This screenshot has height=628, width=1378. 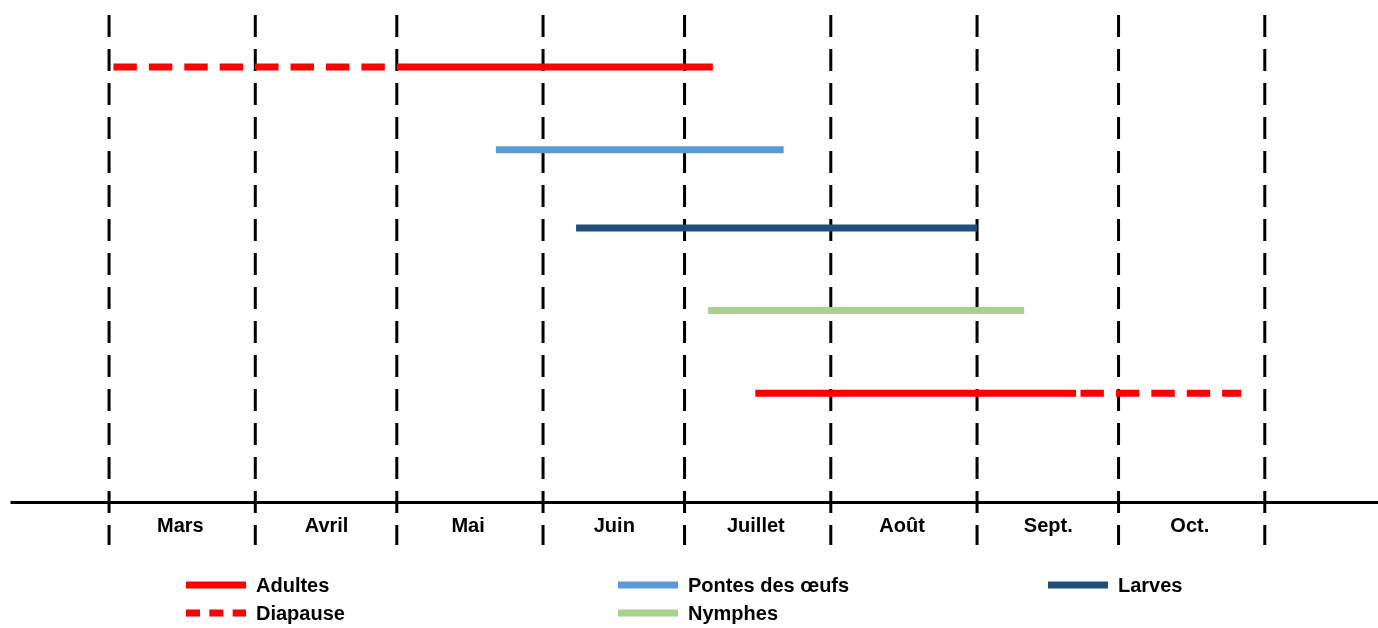 I want to click on x-tick-label: Juin, so click(x=614, y=525).